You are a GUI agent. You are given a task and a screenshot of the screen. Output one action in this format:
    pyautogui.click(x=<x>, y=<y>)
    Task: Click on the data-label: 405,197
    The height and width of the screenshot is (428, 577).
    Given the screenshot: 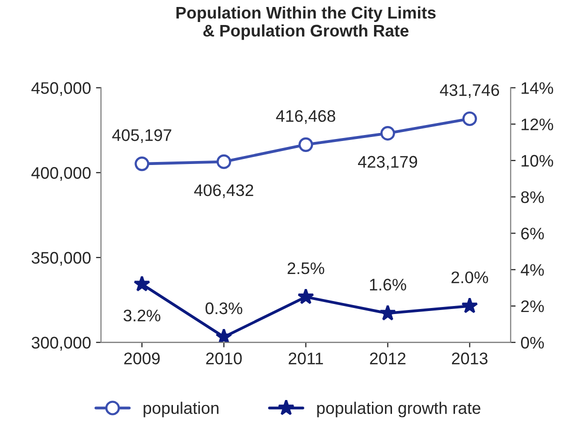 What is the action you would take?
    pyautogui.click(x=142, y=136)
    